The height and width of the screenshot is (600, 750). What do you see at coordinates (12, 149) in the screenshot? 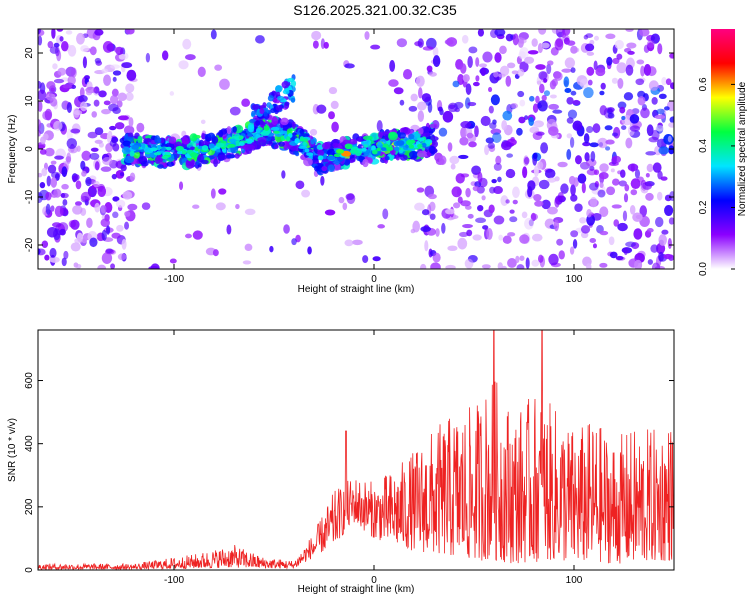
I see `spectrogram-y-label: Frequency (Hz)` at bounding box center [12, 149].